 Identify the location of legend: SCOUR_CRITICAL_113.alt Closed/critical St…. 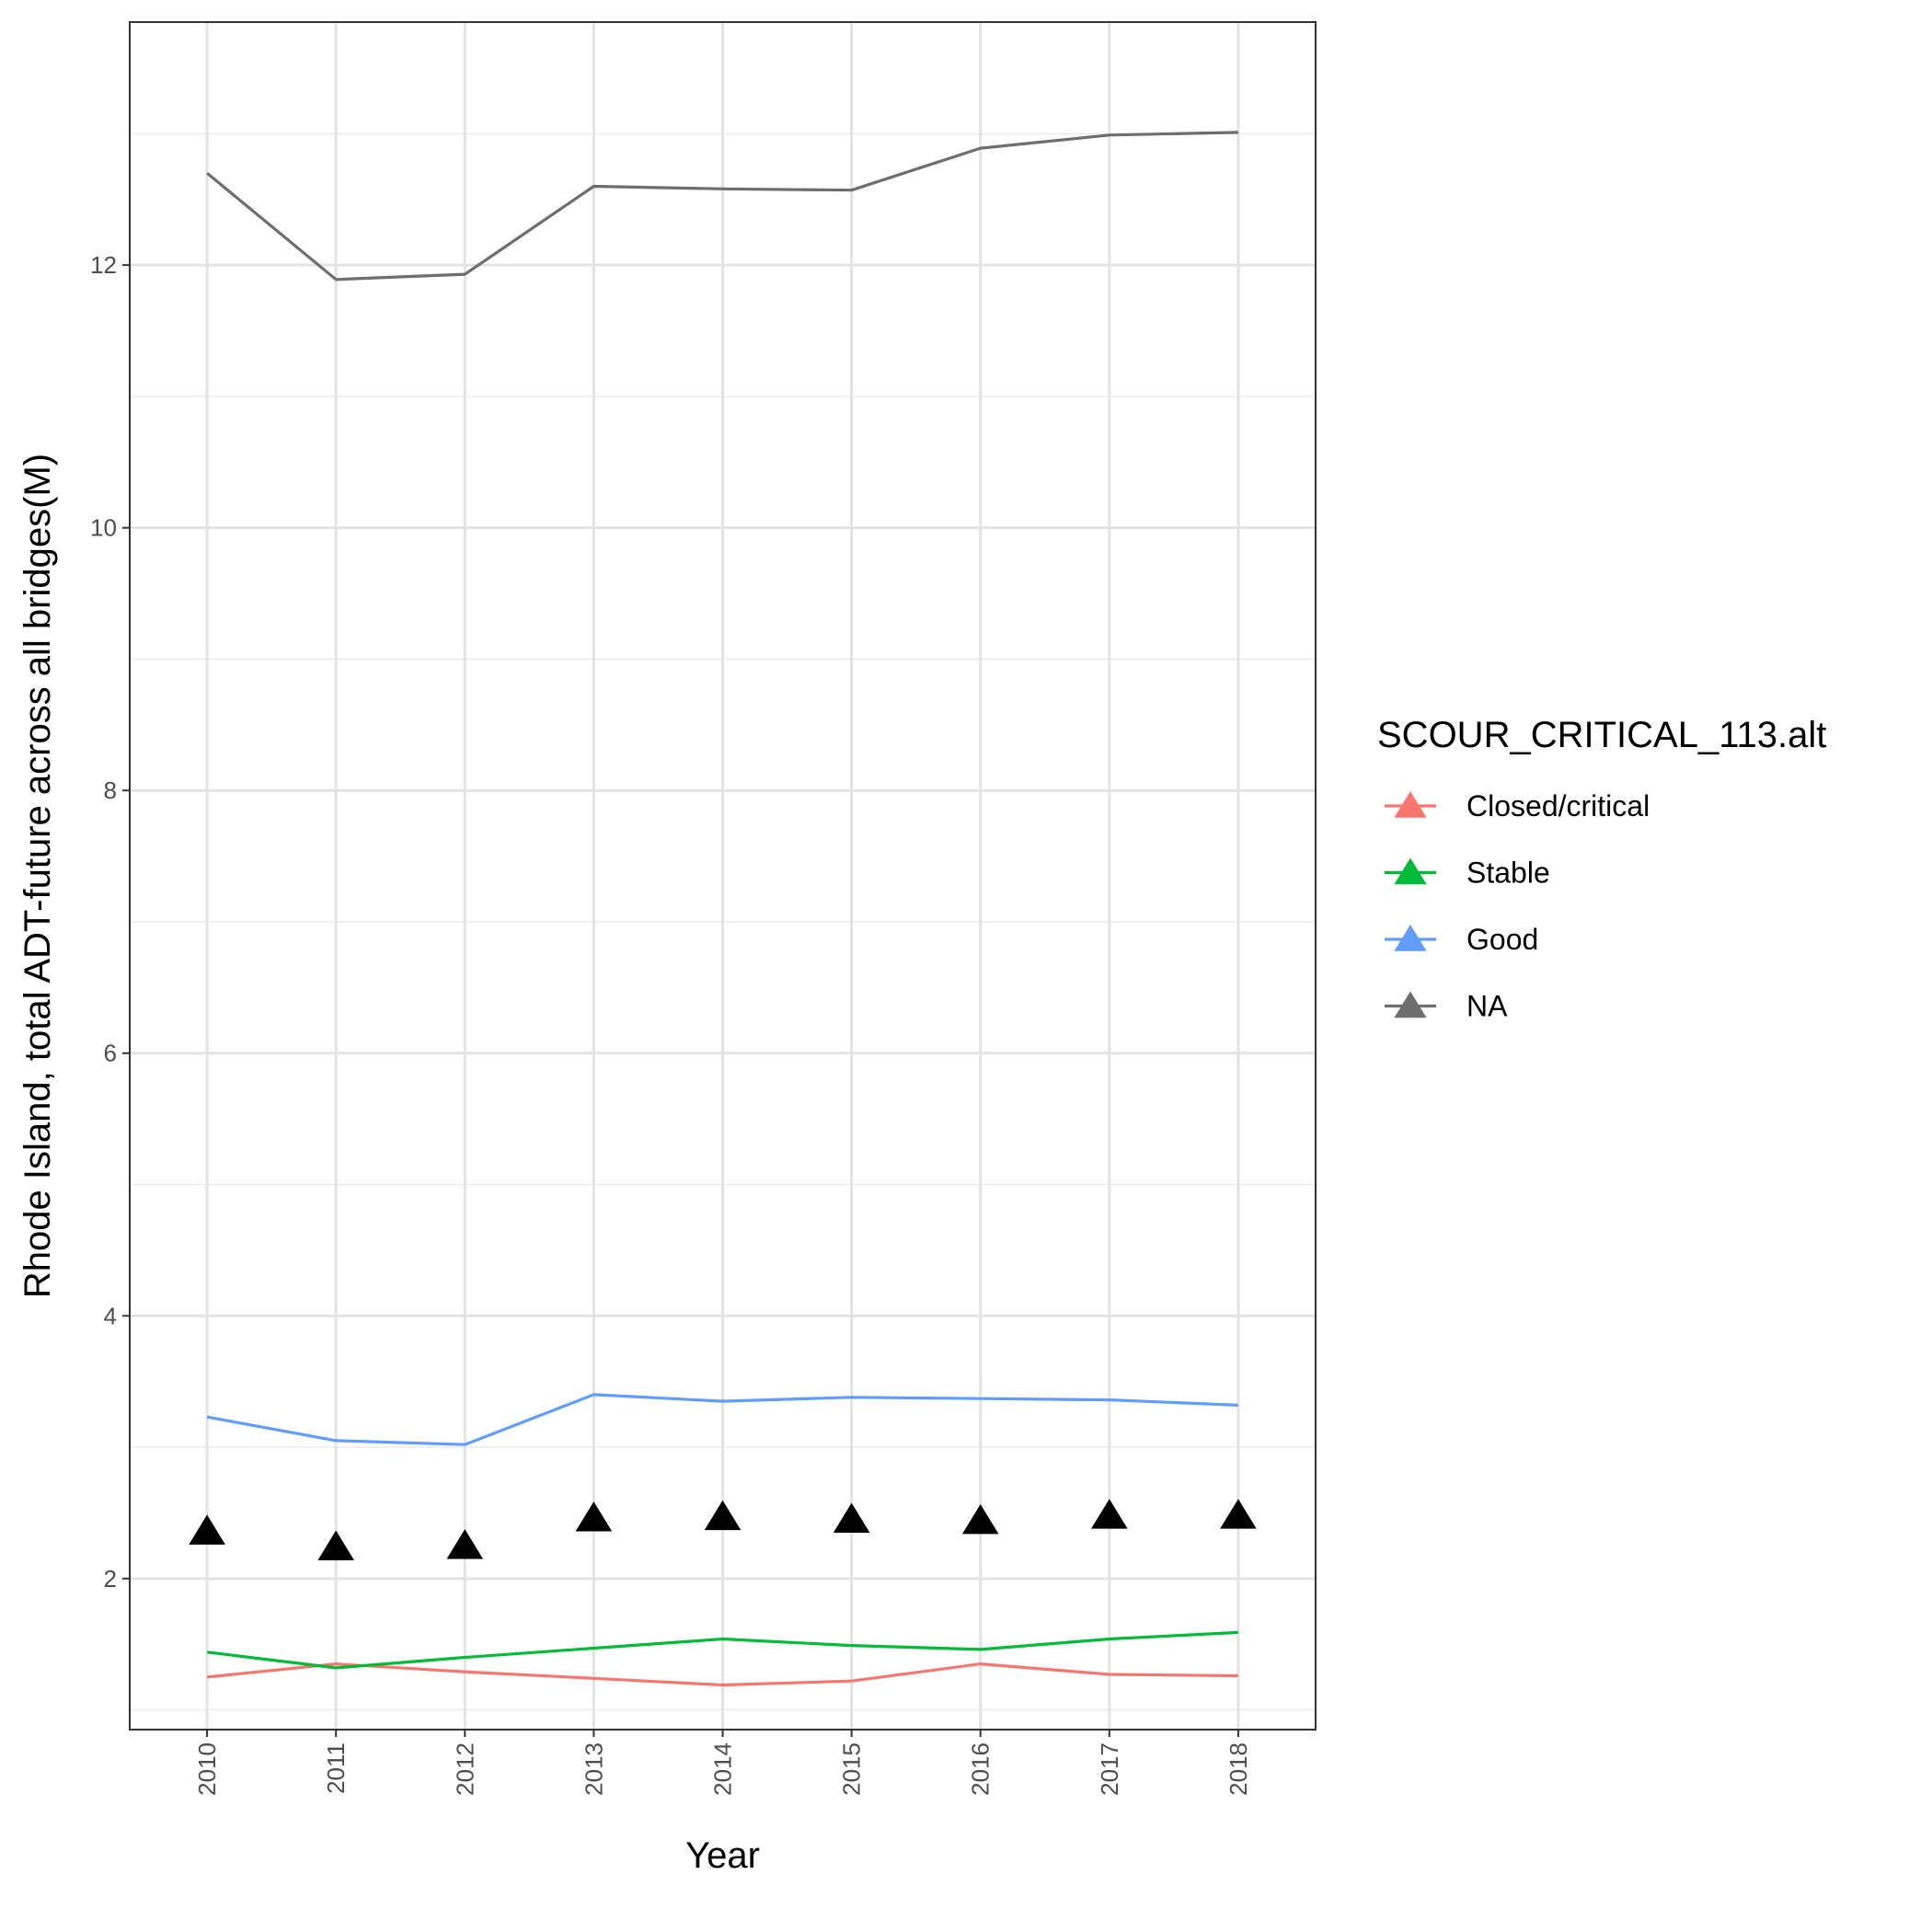
(1601, 869).